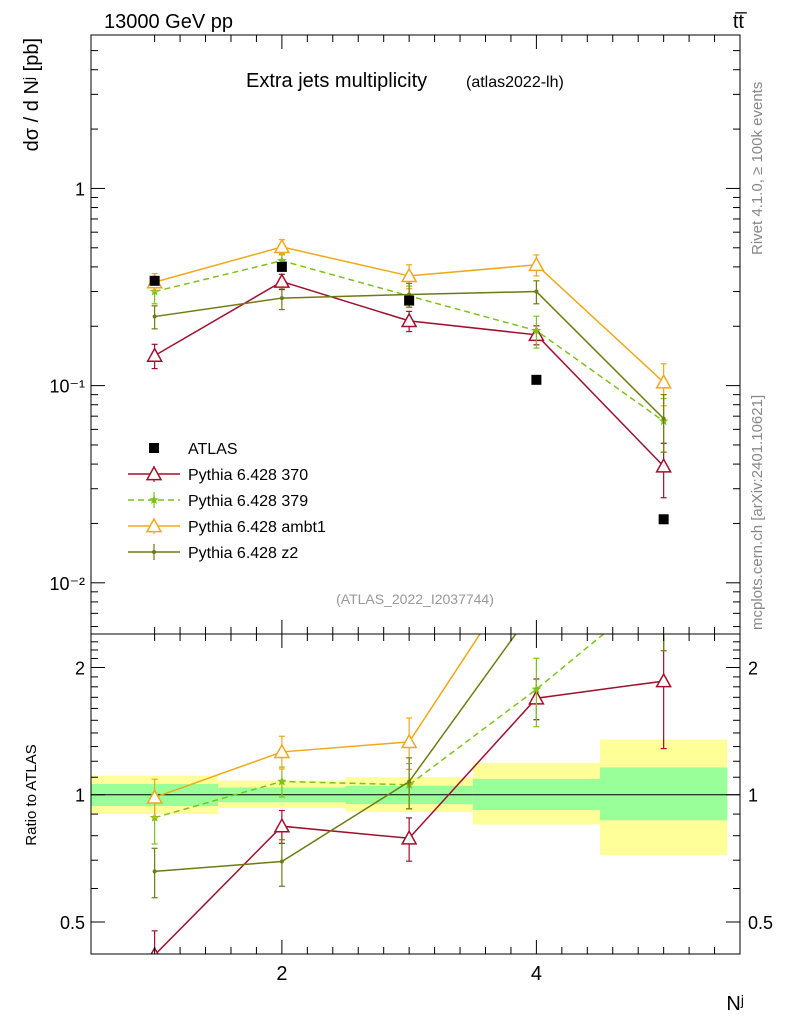 This screenshot has width=786, height=1024. I want to click on ratio-tick-label-left: 2, so click(80, 668).